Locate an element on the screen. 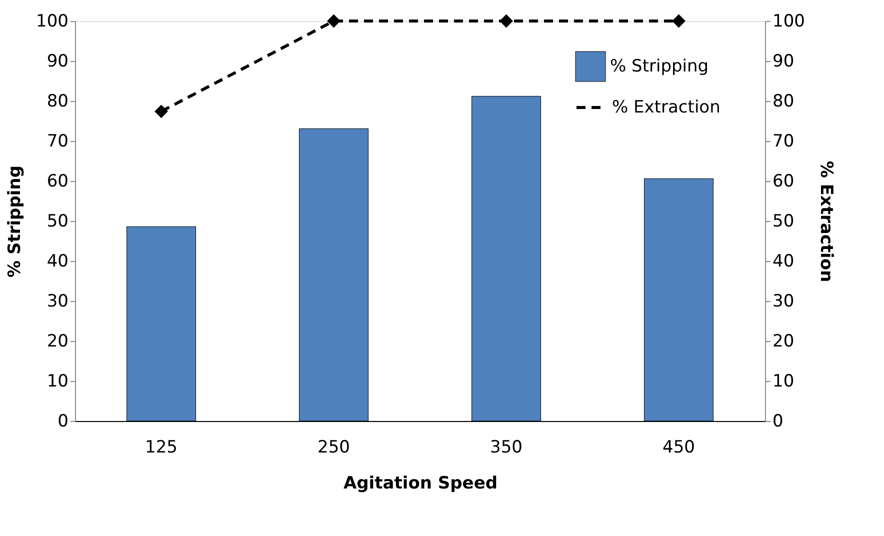 The image size is (884, 536). x-tick-label: 350 is located at coordinates (506, 448).